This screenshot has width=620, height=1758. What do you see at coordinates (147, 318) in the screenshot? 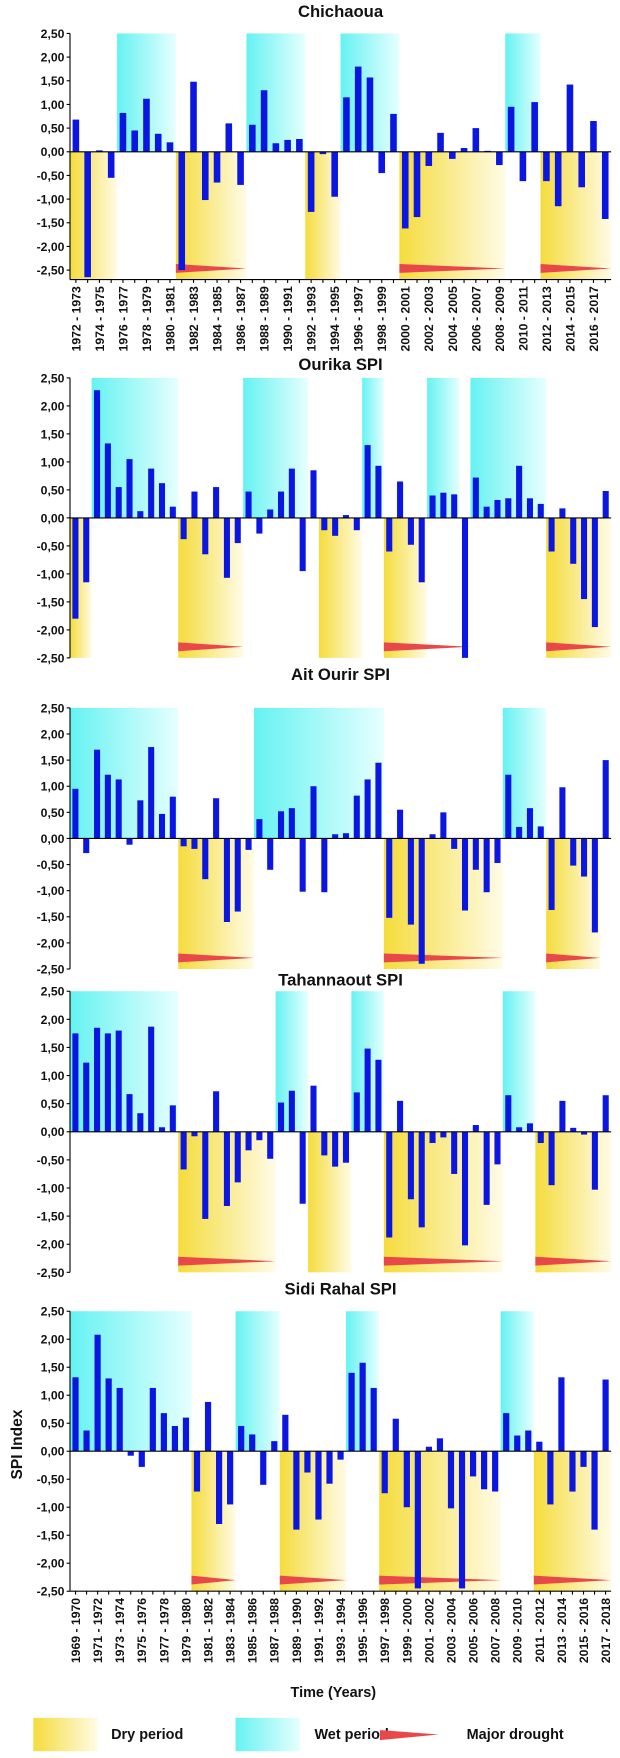
I see `x-tick-label: 1978 - 1979` at bounding box center [147, 318].